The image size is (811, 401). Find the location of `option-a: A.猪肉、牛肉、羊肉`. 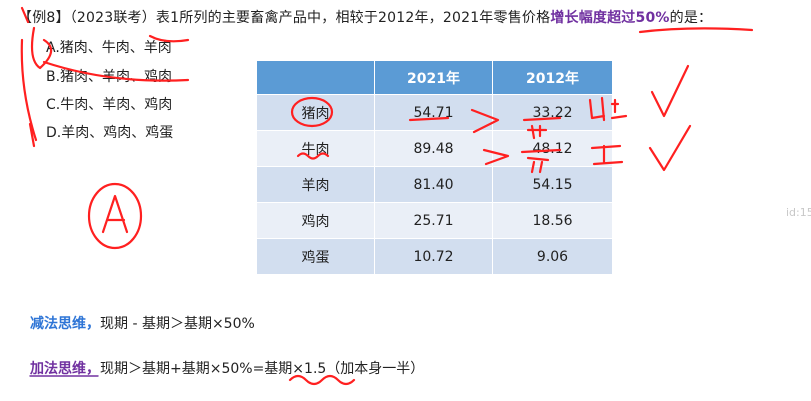

option-a: A.猪肉、牛肉、羊肉 is located at coordinates (109, 48).